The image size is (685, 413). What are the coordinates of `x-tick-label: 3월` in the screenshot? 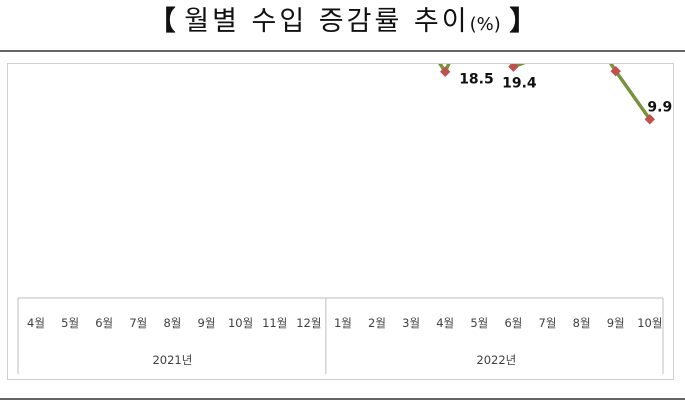 It's located at (411, 323).